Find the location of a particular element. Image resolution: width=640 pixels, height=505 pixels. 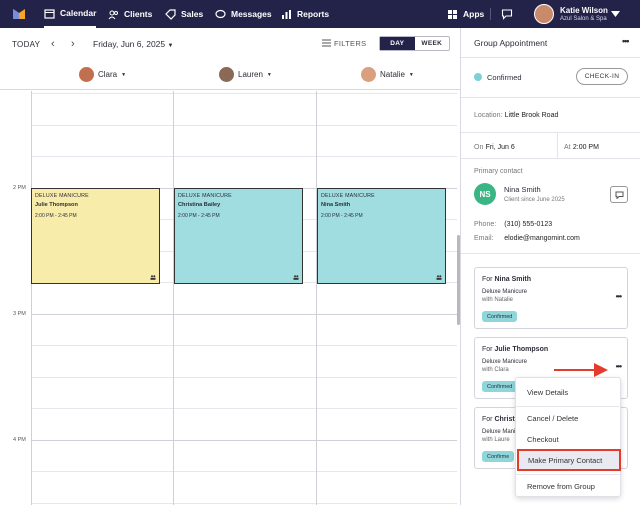

member-name: Julie Thompson is located at coordinates (521, 349).